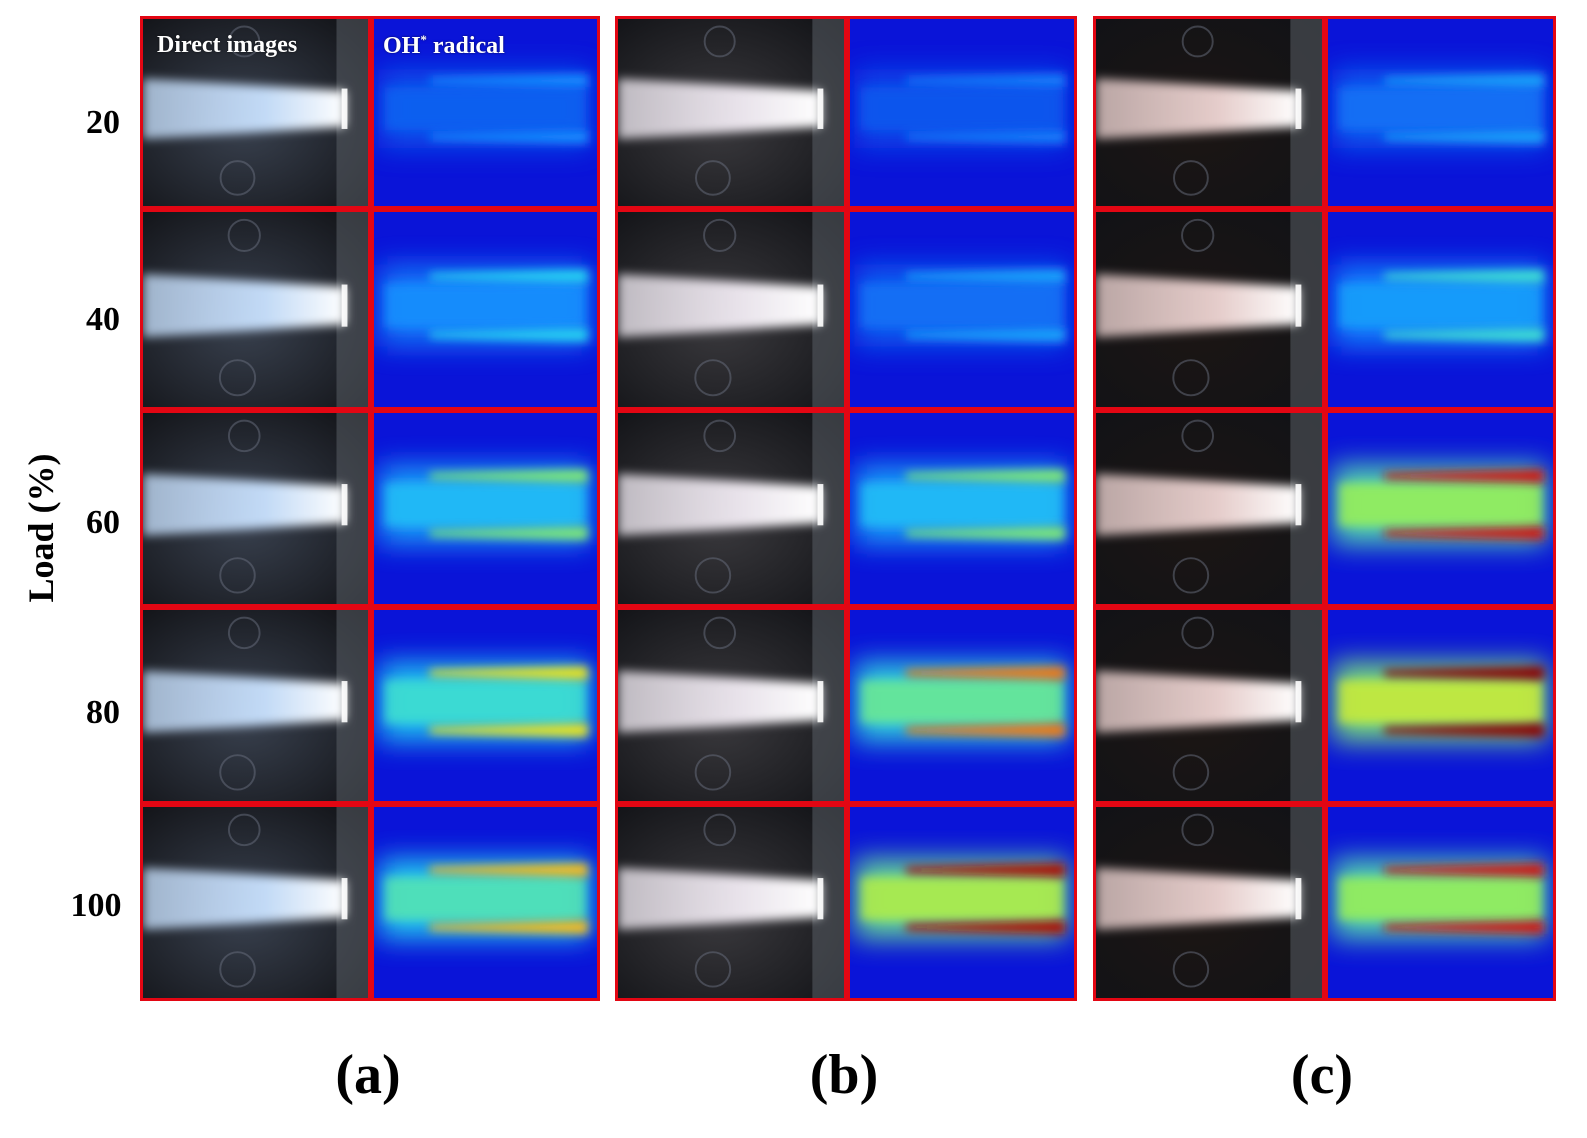 This screenshot has width=1587, height=1138. I want to click on oh-prefix: OH, so click(402, 46).